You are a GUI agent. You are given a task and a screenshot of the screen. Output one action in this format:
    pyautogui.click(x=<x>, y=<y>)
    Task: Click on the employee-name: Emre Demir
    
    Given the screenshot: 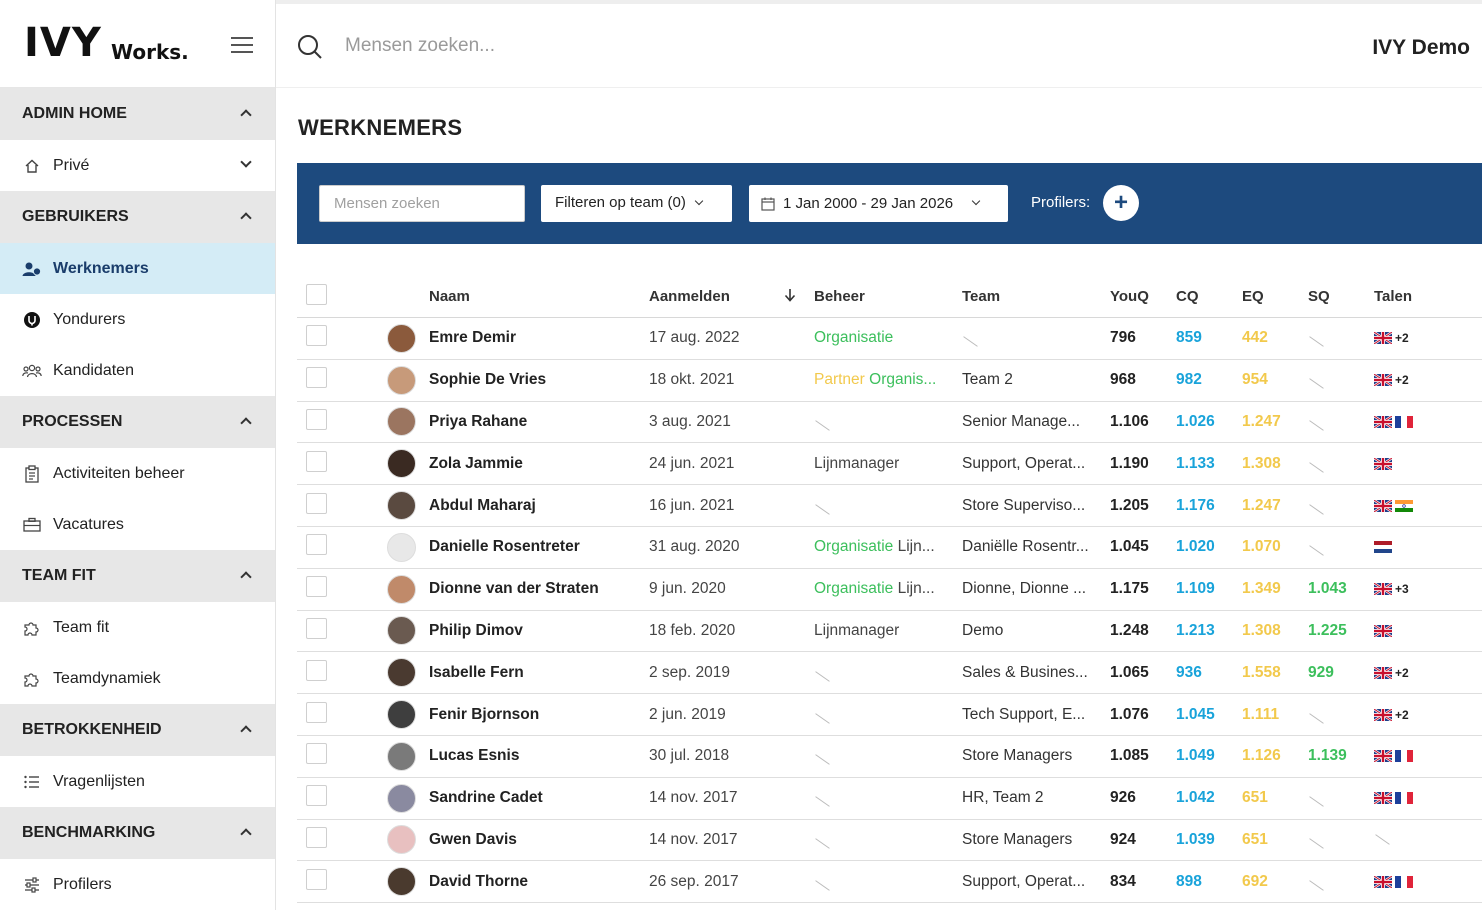 What is the action you would take?
    pyautogui.click(x=473, y=338)
    